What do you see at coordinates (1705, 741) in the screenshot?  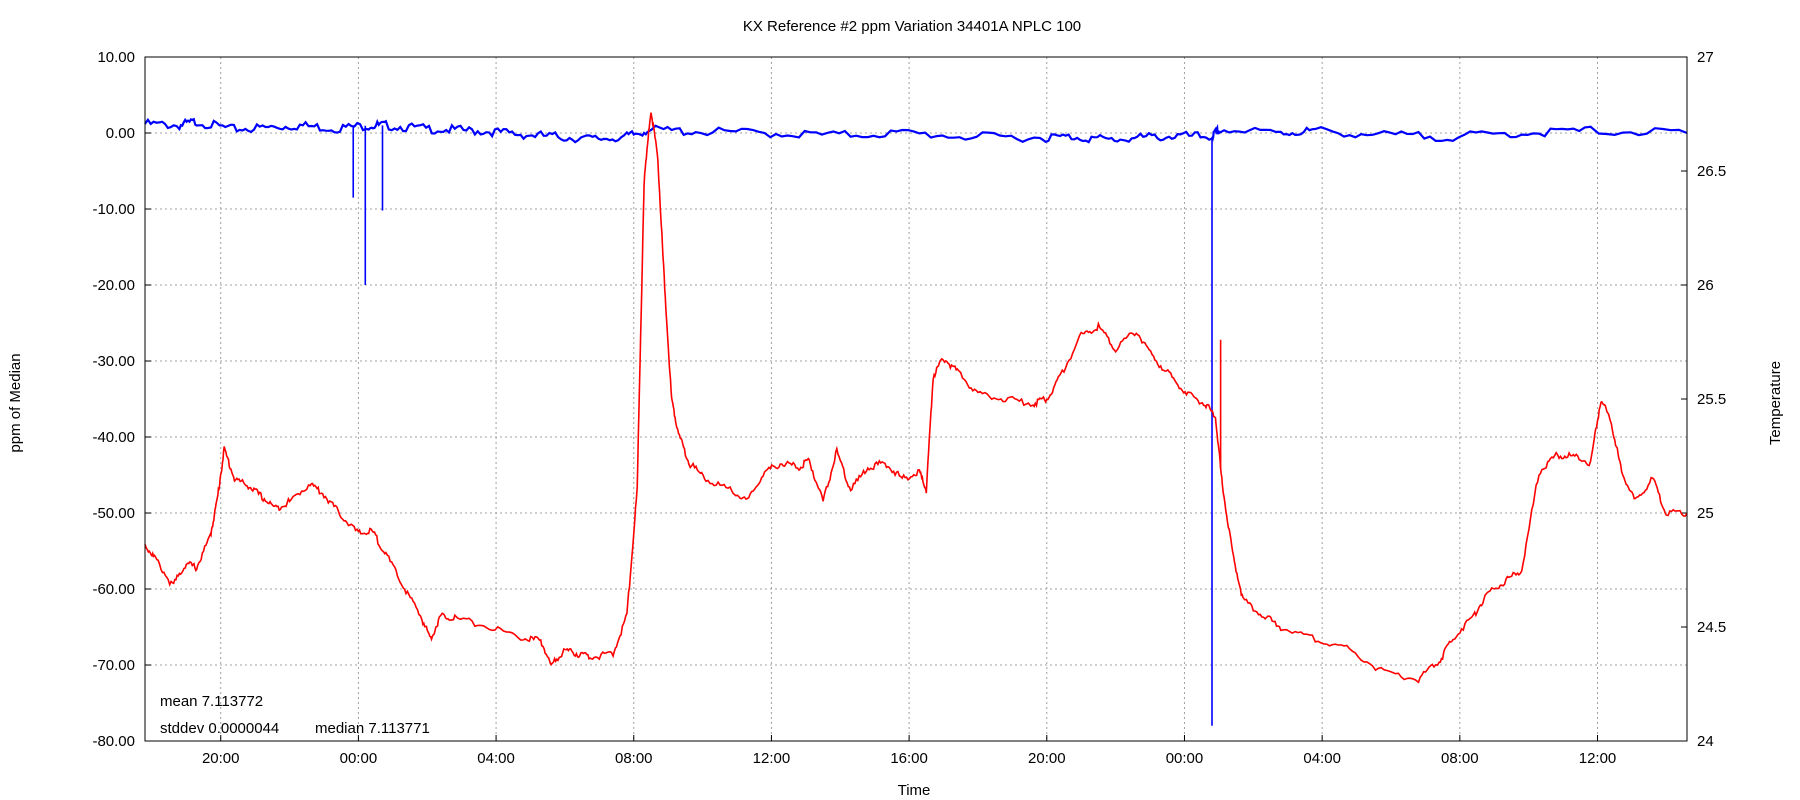 I see `y2-tick-label: 24` at bounding box center [1705, 741].